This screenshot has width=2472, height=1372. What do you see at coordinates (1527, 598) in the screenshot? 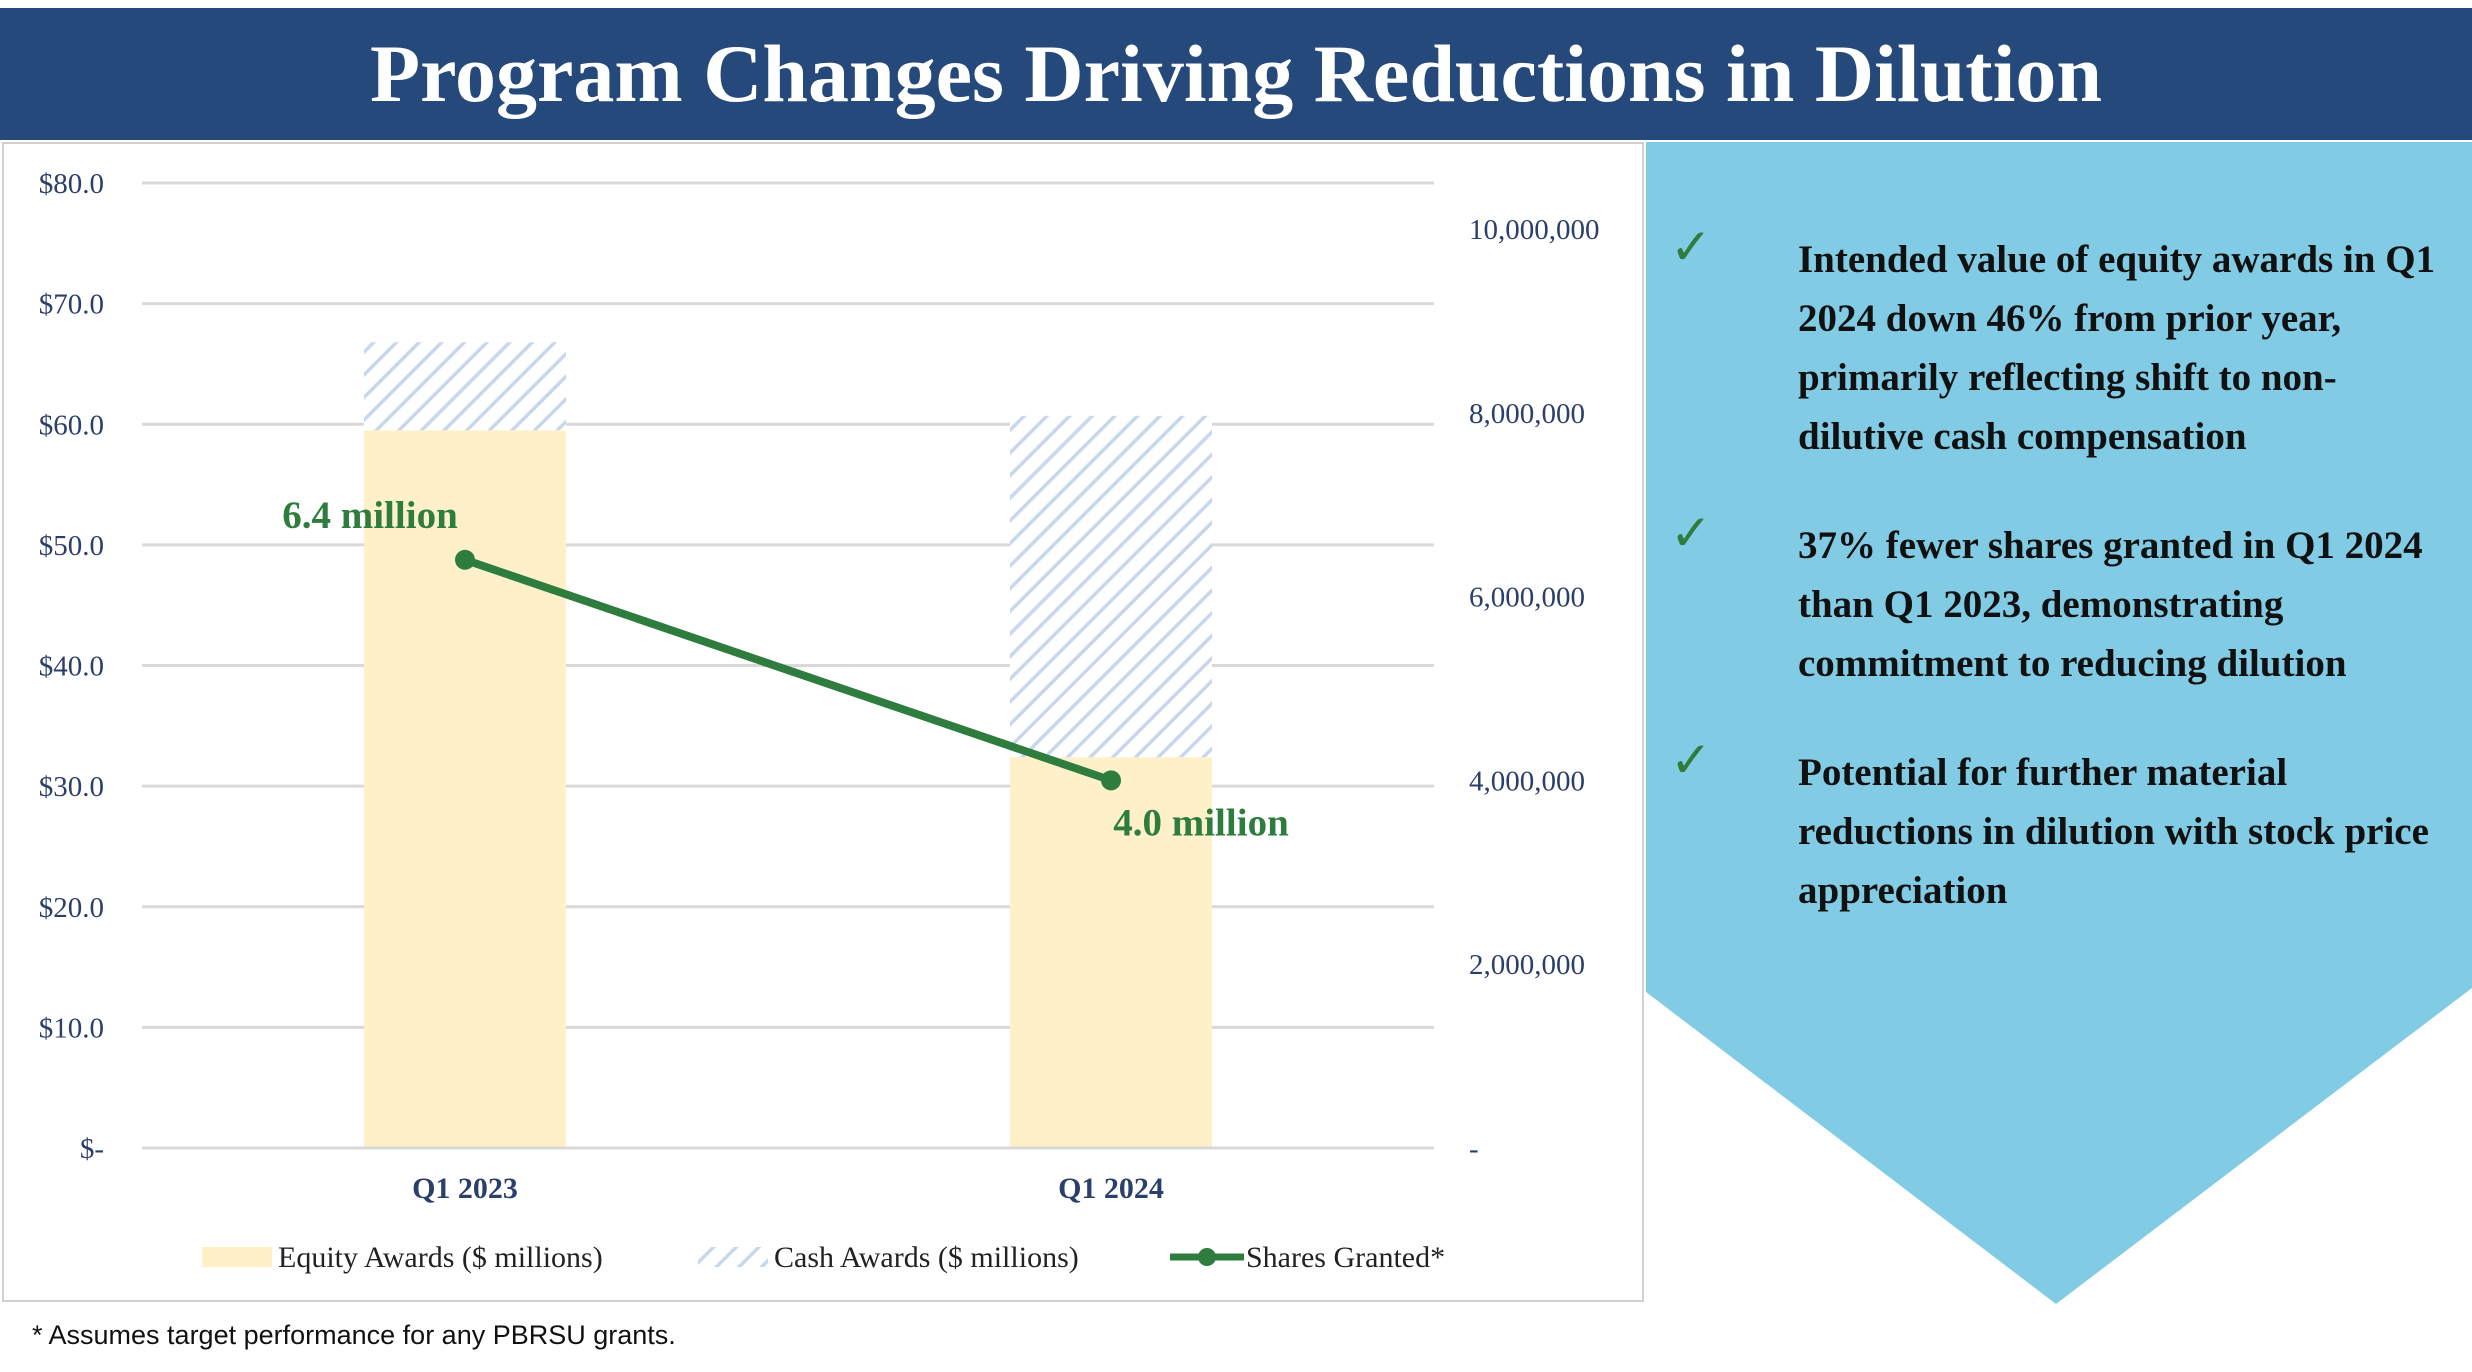
I see `y-right-tick-label: 6,000,000` at bounding box center [1527, 598].